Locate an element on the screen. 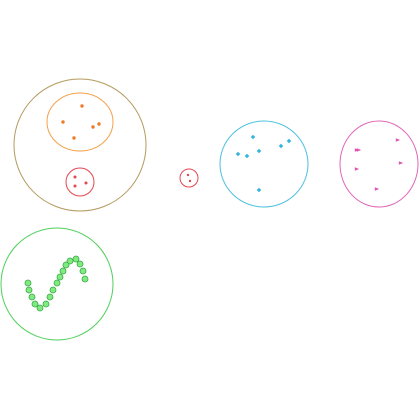  small-red-cluster-circle is located at coordinates (189, 178).